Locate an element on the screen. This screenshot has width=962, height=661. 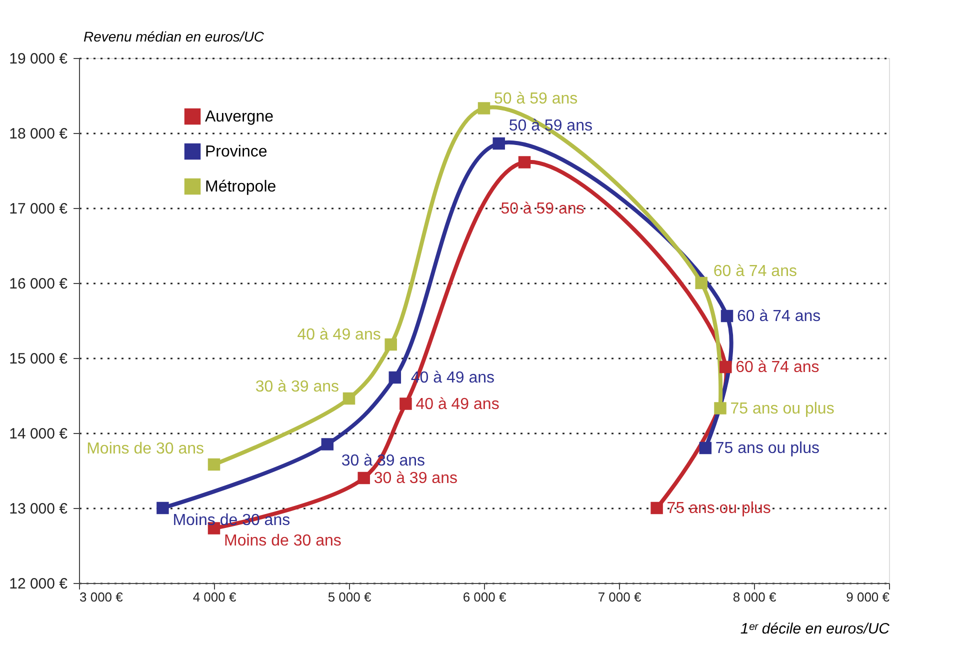
x-tick-label: 8 000 € is located at coordinates (754, 597).